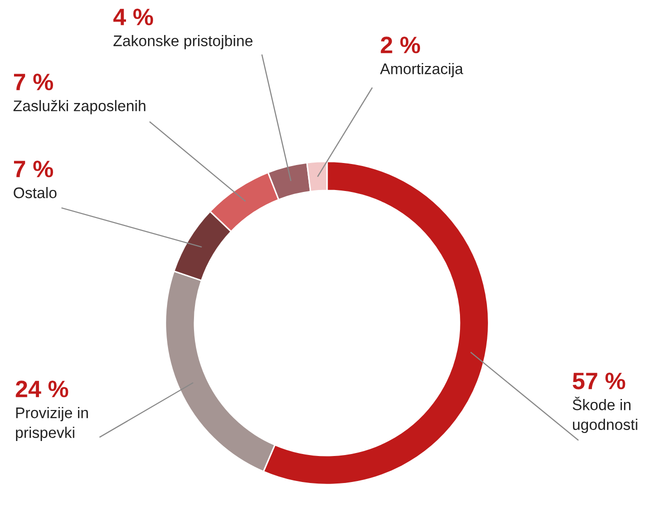  Describe the element at coordinates (422, 70) in the screenshot. I see `slice-label: Amortizacija` at that location.